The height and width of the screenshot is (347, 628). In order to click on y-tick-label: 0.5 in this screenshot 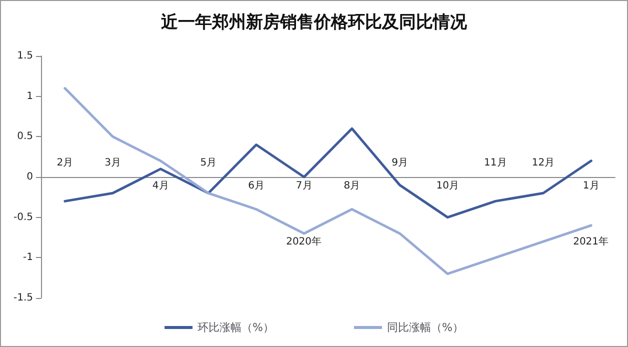, I will do `click(25, 136)`.